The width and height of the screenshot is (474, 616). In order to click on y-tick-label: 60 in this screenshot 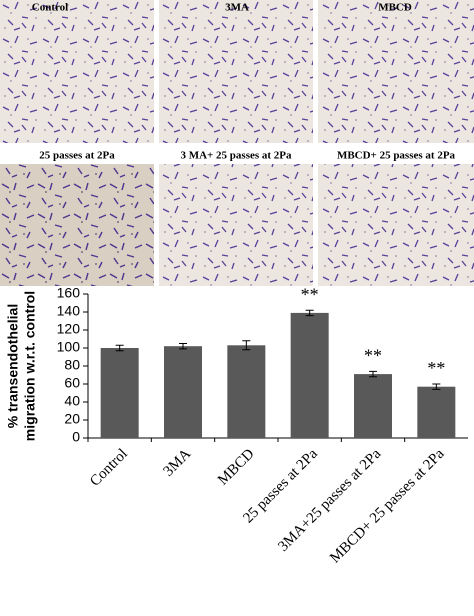, I will do `click(72, 383)`.